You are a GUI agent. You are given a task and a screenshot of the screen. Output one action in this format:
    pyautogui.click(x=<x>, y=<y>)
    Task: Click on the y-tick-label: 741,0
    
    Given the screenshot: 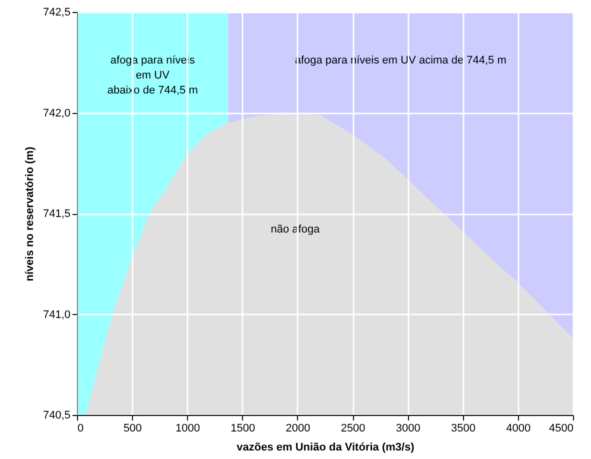 What is the action you would take?
    pyautogui.click(x=56, y=314)
    